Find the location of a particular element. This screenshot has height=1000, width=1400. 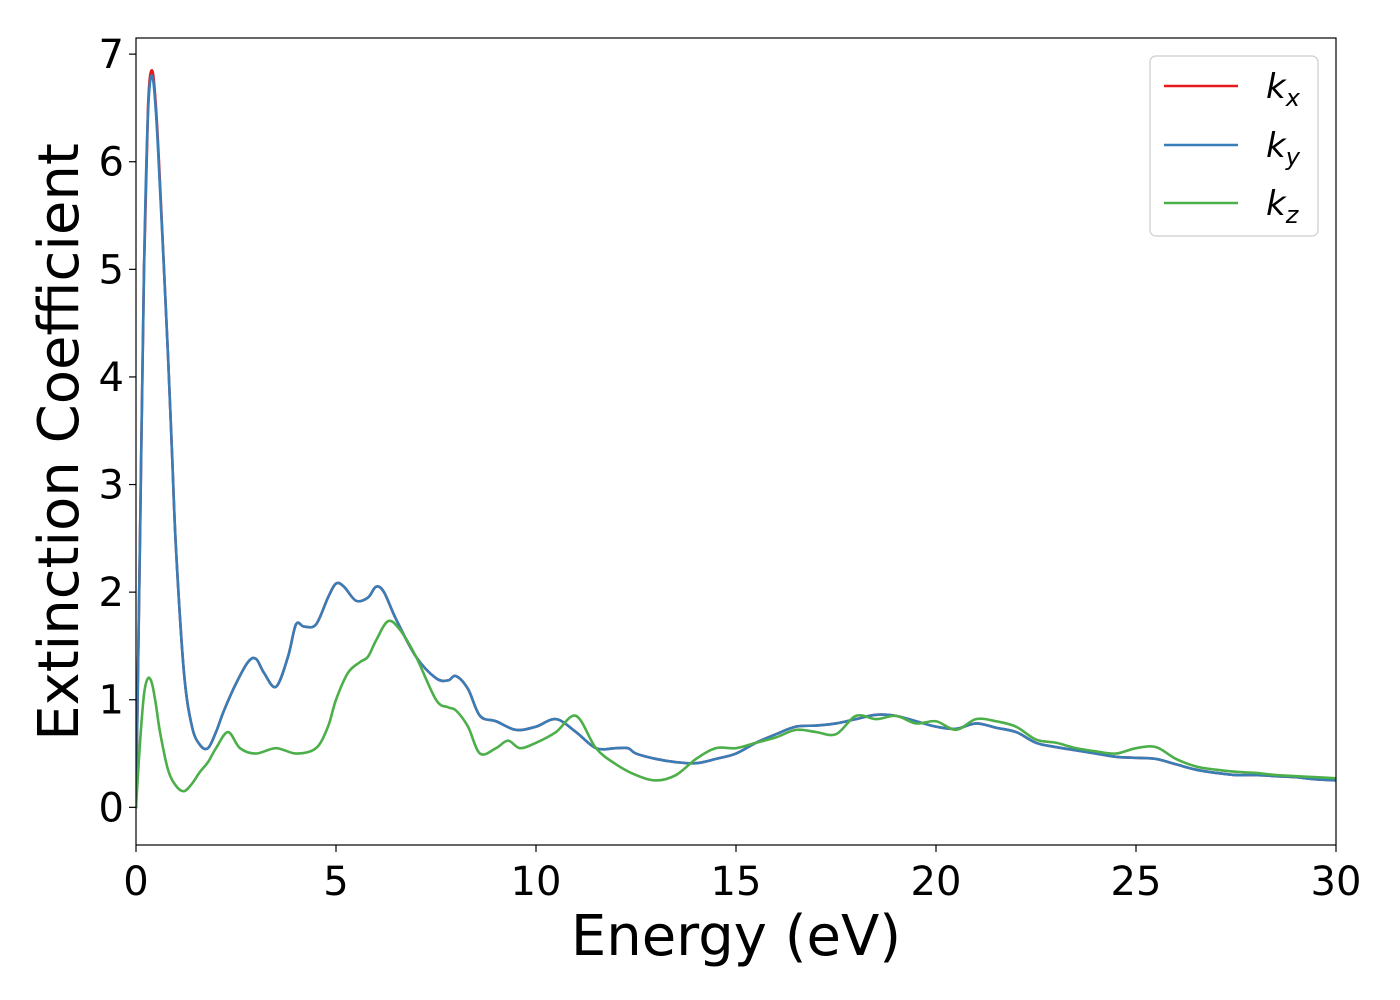

legend-label-ky: ky is located at coordinates (1283, 148).